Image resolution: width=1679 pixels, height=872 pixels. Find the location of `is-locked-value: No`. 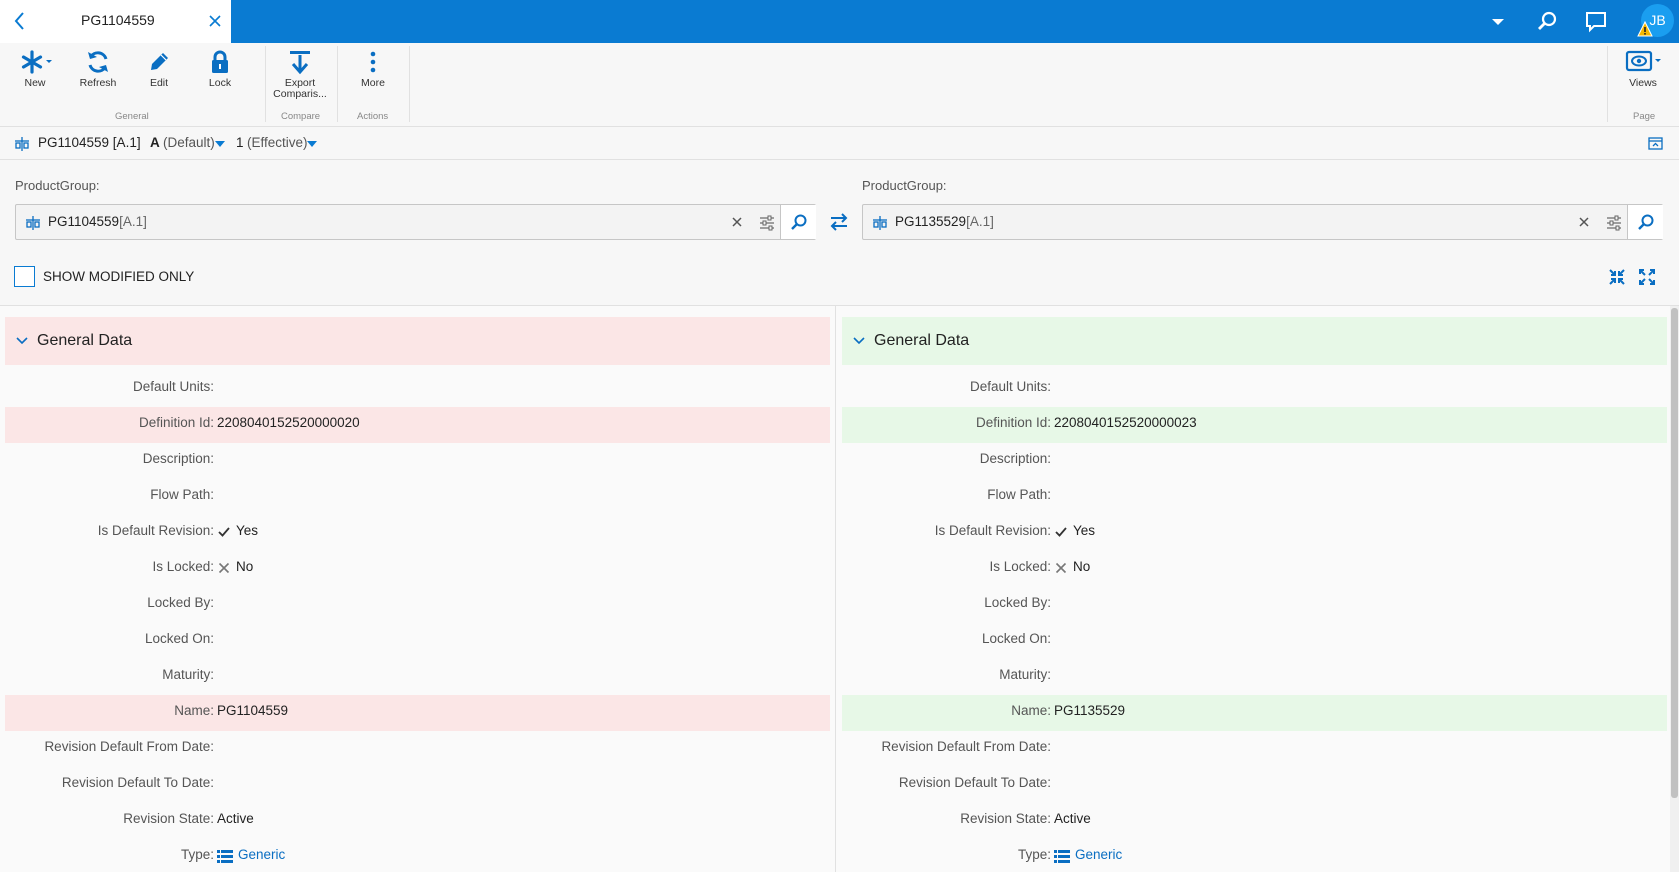

is-locked-value: No is located at coordinates (1082, 566).